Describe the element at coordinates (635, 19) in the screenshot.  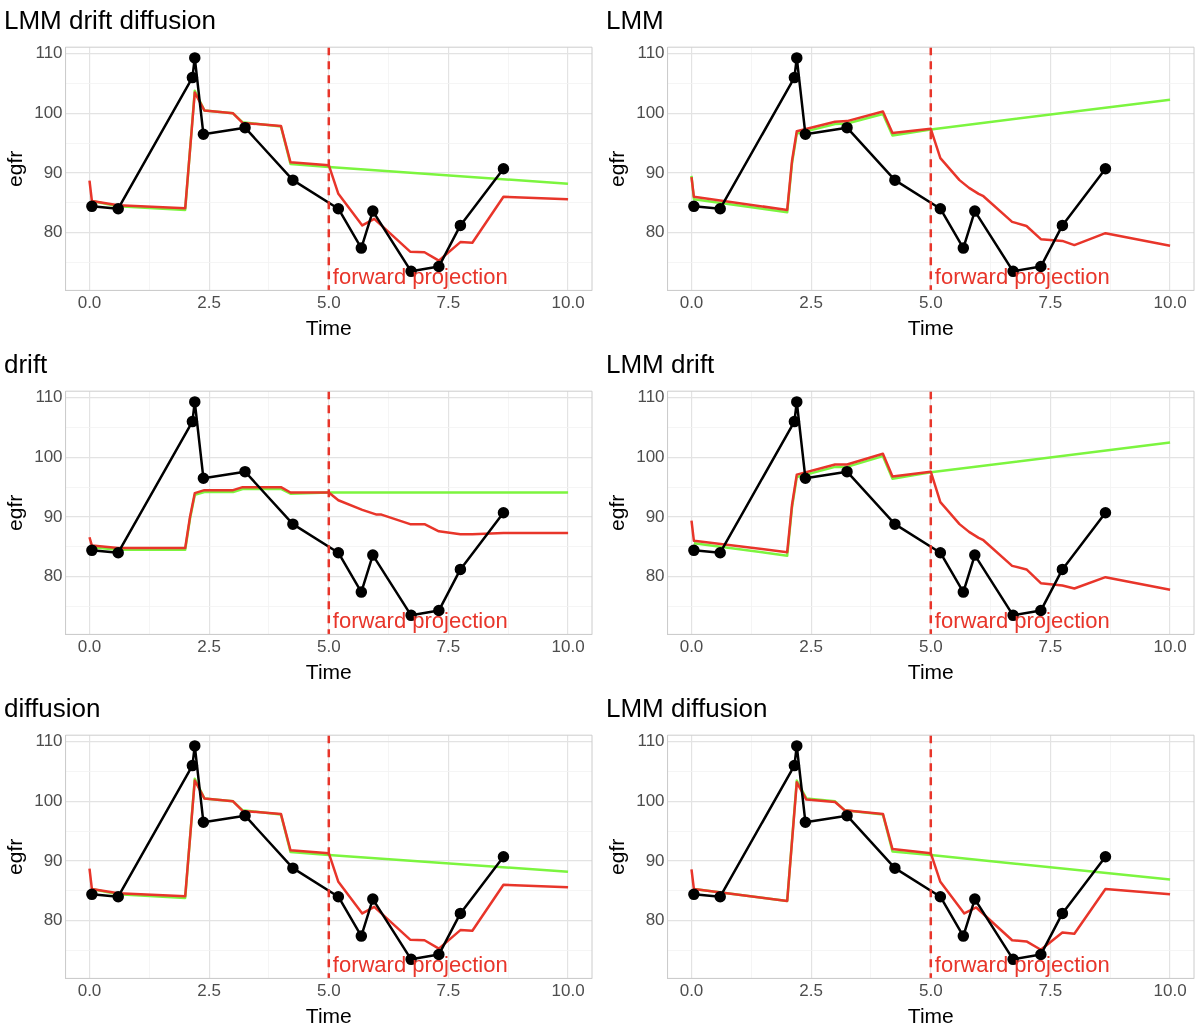
I see `chart-title: LMM` at that location.